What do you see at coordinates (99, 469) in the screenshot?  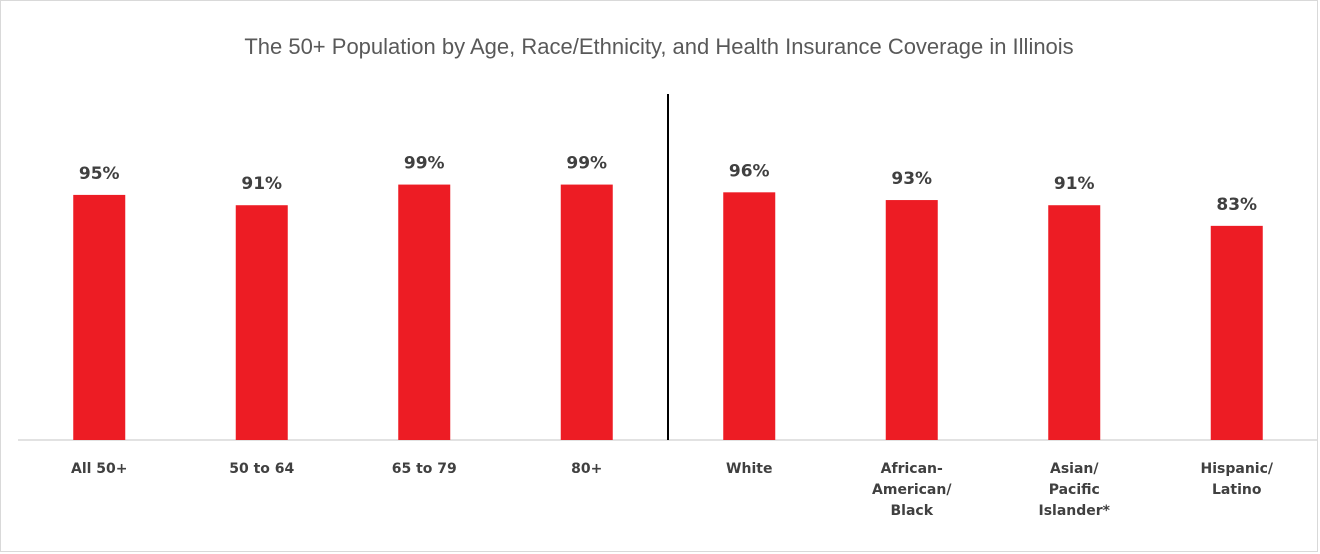 I see `category-tick-label: All 50+` at bounding box center [99, 469].